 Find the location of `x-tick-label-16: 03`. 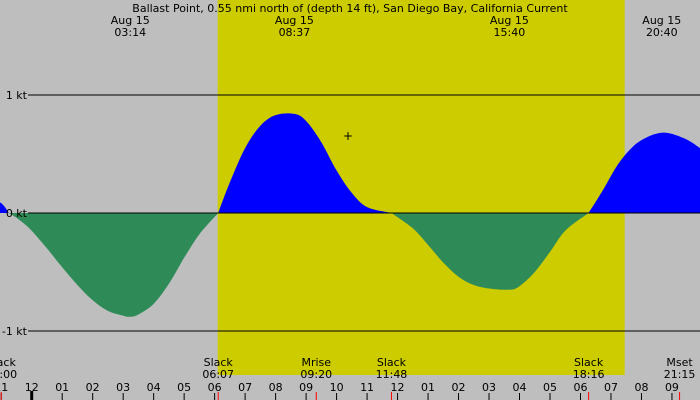

x-tick-label-16: 03 is located at coordinates (489, 387).